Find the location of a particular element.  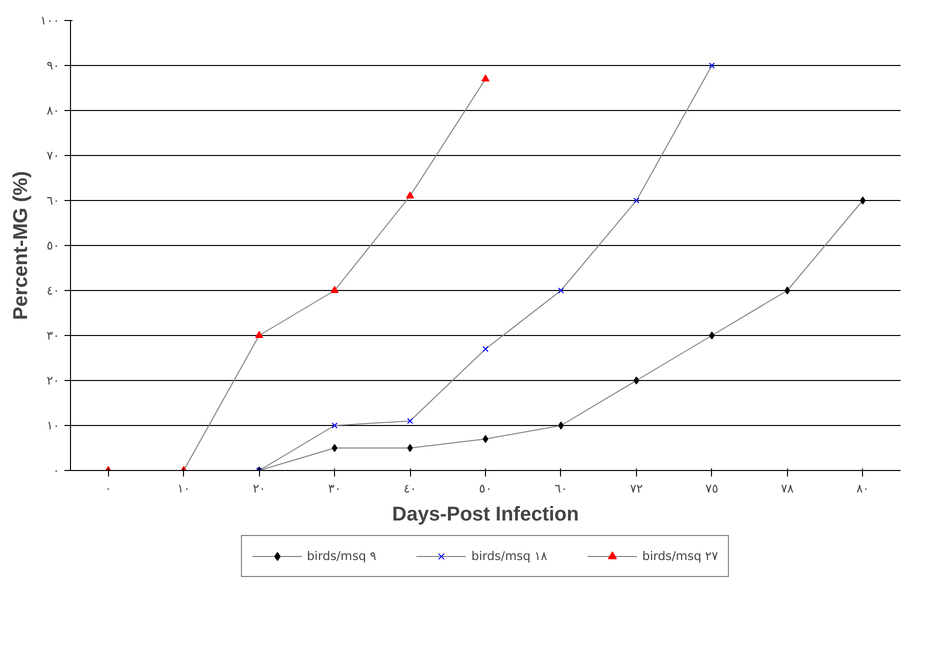

y-tick-label: ١٠٠ is located at coordinates (50, 21).